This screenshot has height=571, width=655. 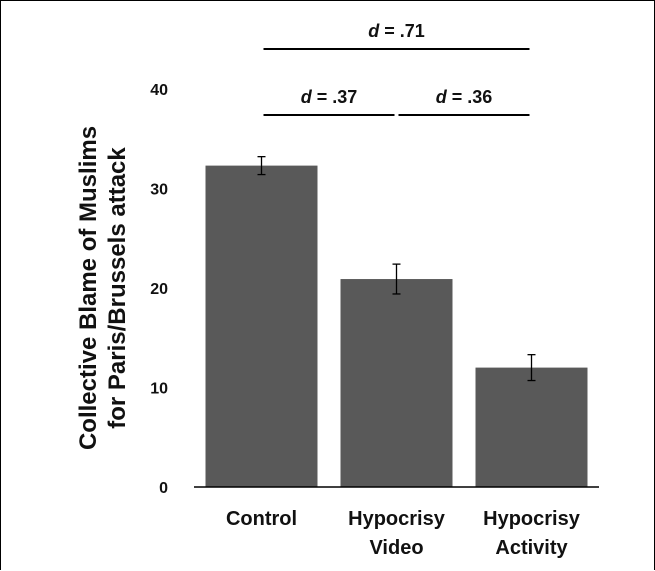 What do you see at coordinates (159, 190) in the screenshot?
I see `y-tick-label: 30` at bounding box center [159, 190].